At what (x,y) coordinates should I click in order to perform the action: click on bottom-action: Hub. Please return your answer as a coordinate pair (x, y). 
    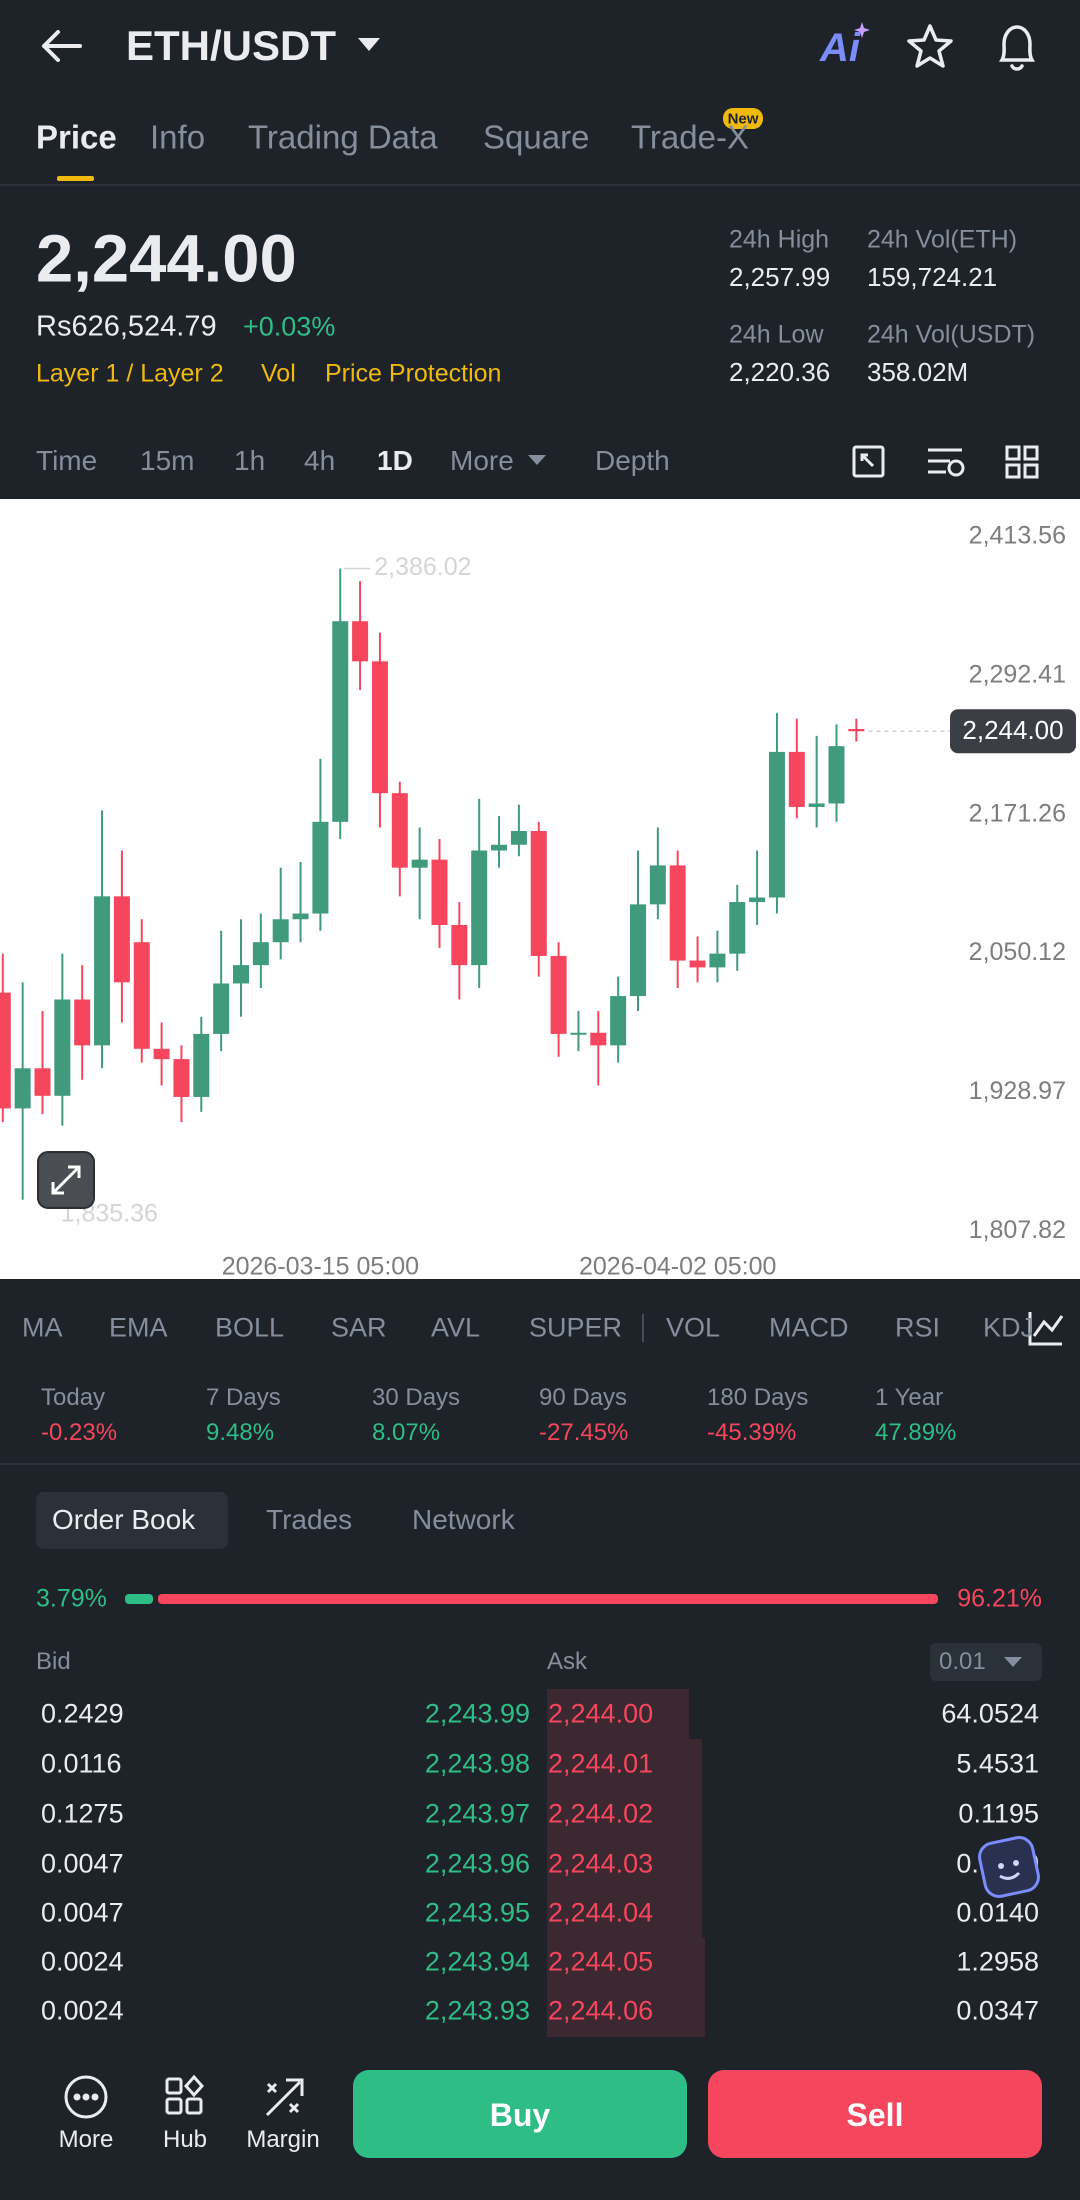
    Looking at the image, I should click on (185, 2139).